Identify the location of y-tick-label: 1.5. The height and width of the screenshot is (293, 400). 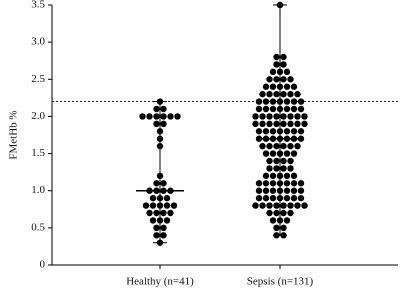
(38, 153).